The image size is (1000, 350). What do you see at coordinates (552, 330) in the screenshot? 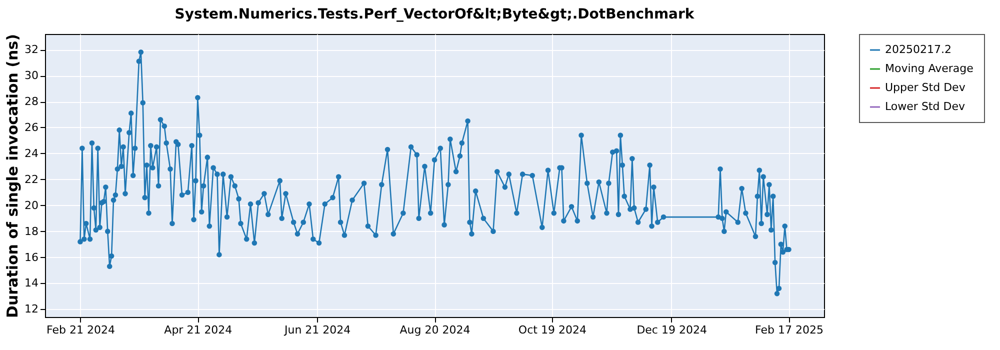
I see `x-tick-label: Oct 19 2024` at bounding box center [552, 330].